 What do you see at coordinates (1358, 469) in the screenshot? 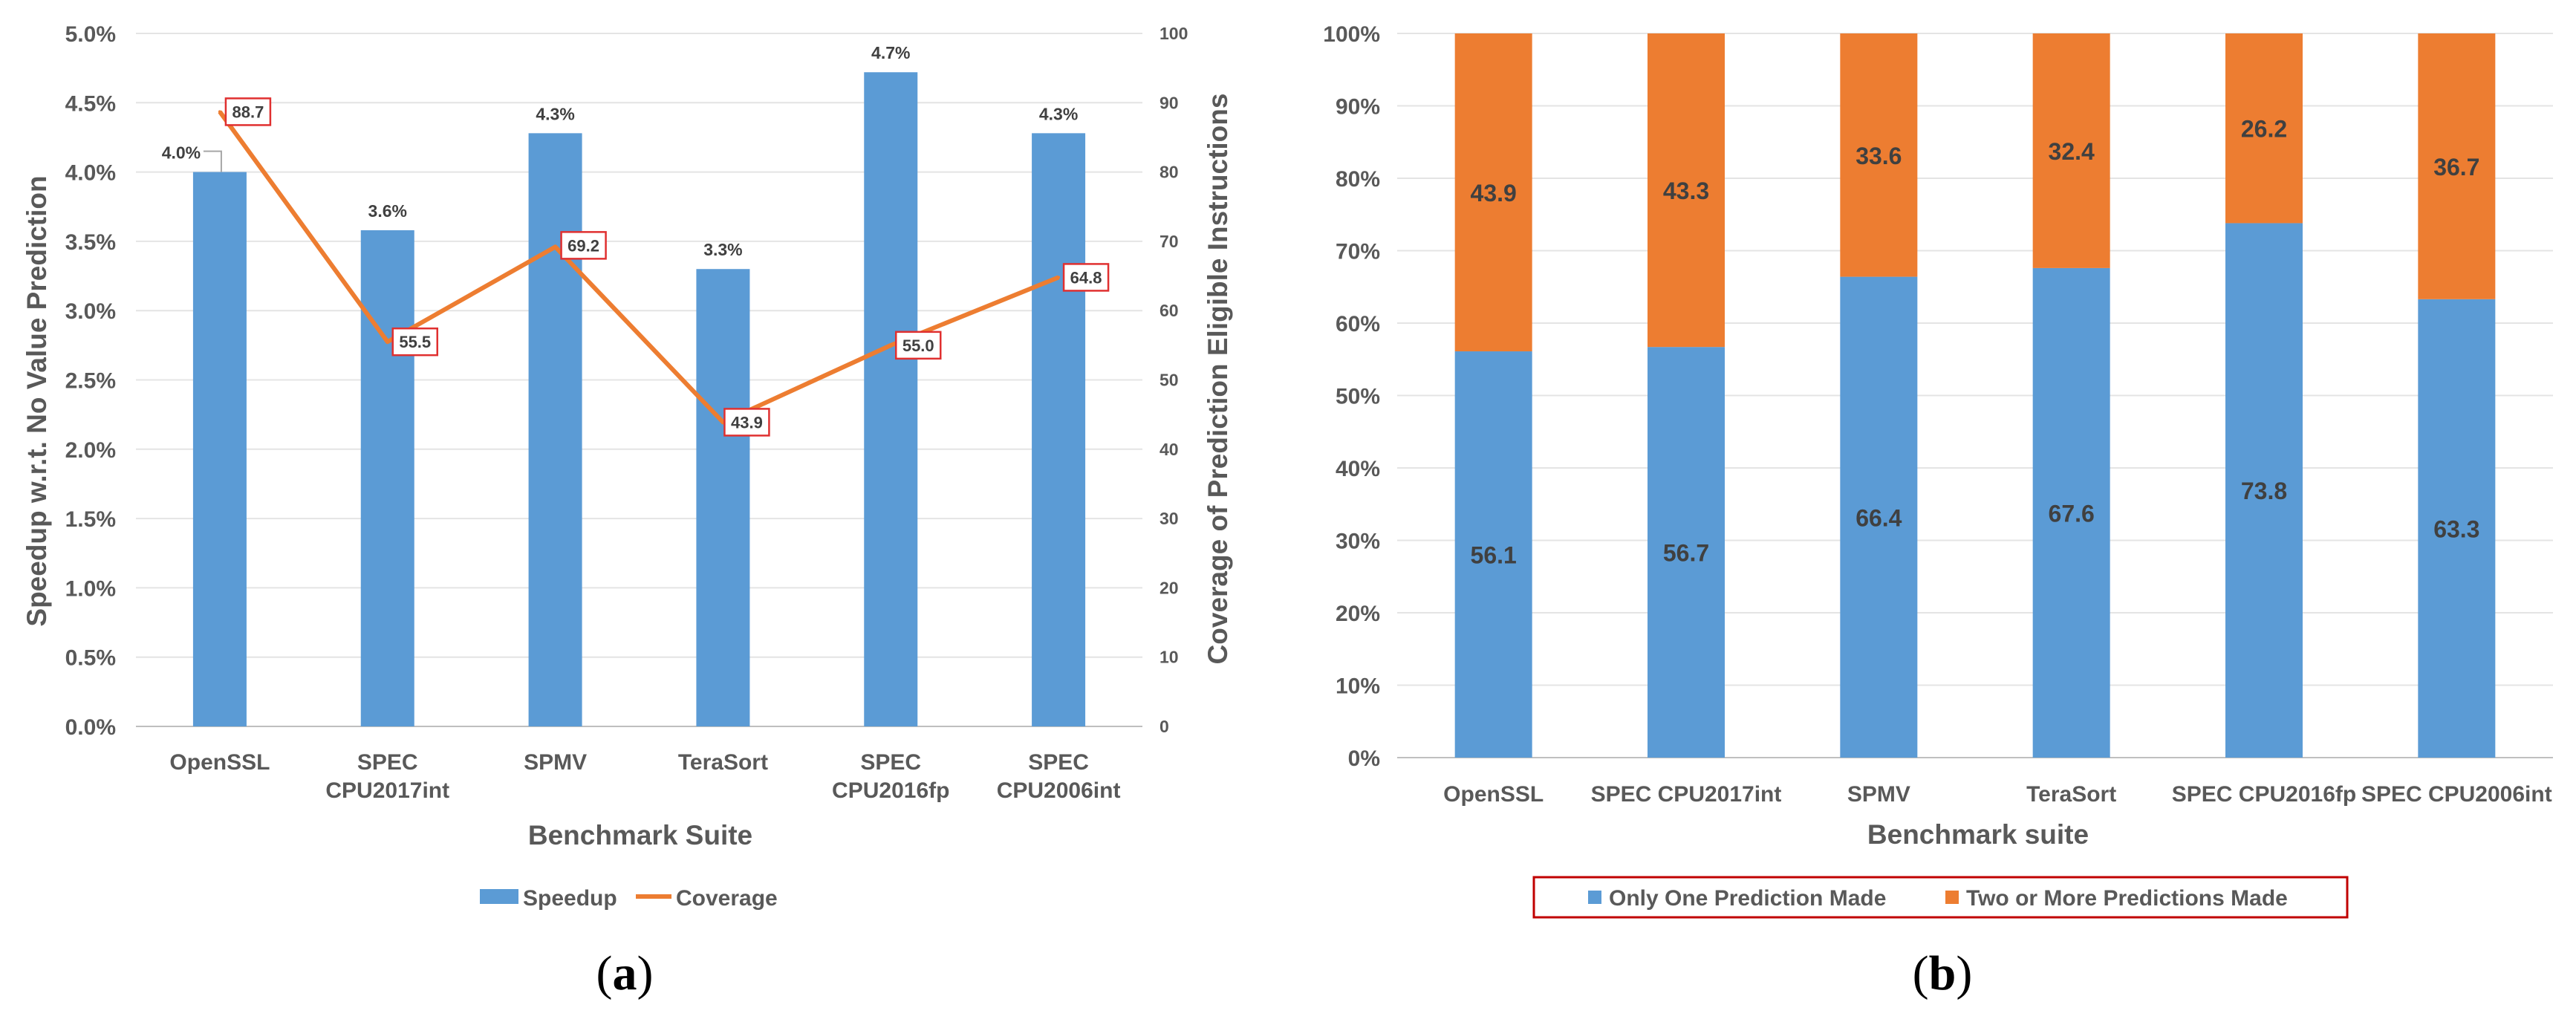
I see `y-tick-label: 40%` at bounding box center [1358, 469].